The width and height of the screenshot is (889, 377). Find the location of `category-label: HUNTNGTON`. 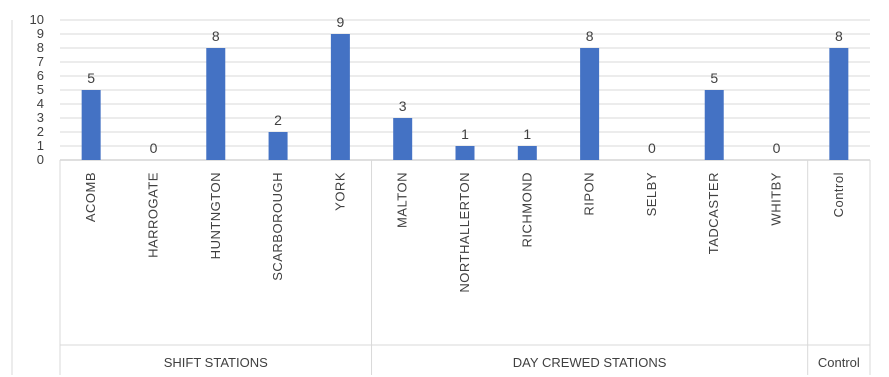

category-label: HUNTNGTON is located at coordinates (215, 215).